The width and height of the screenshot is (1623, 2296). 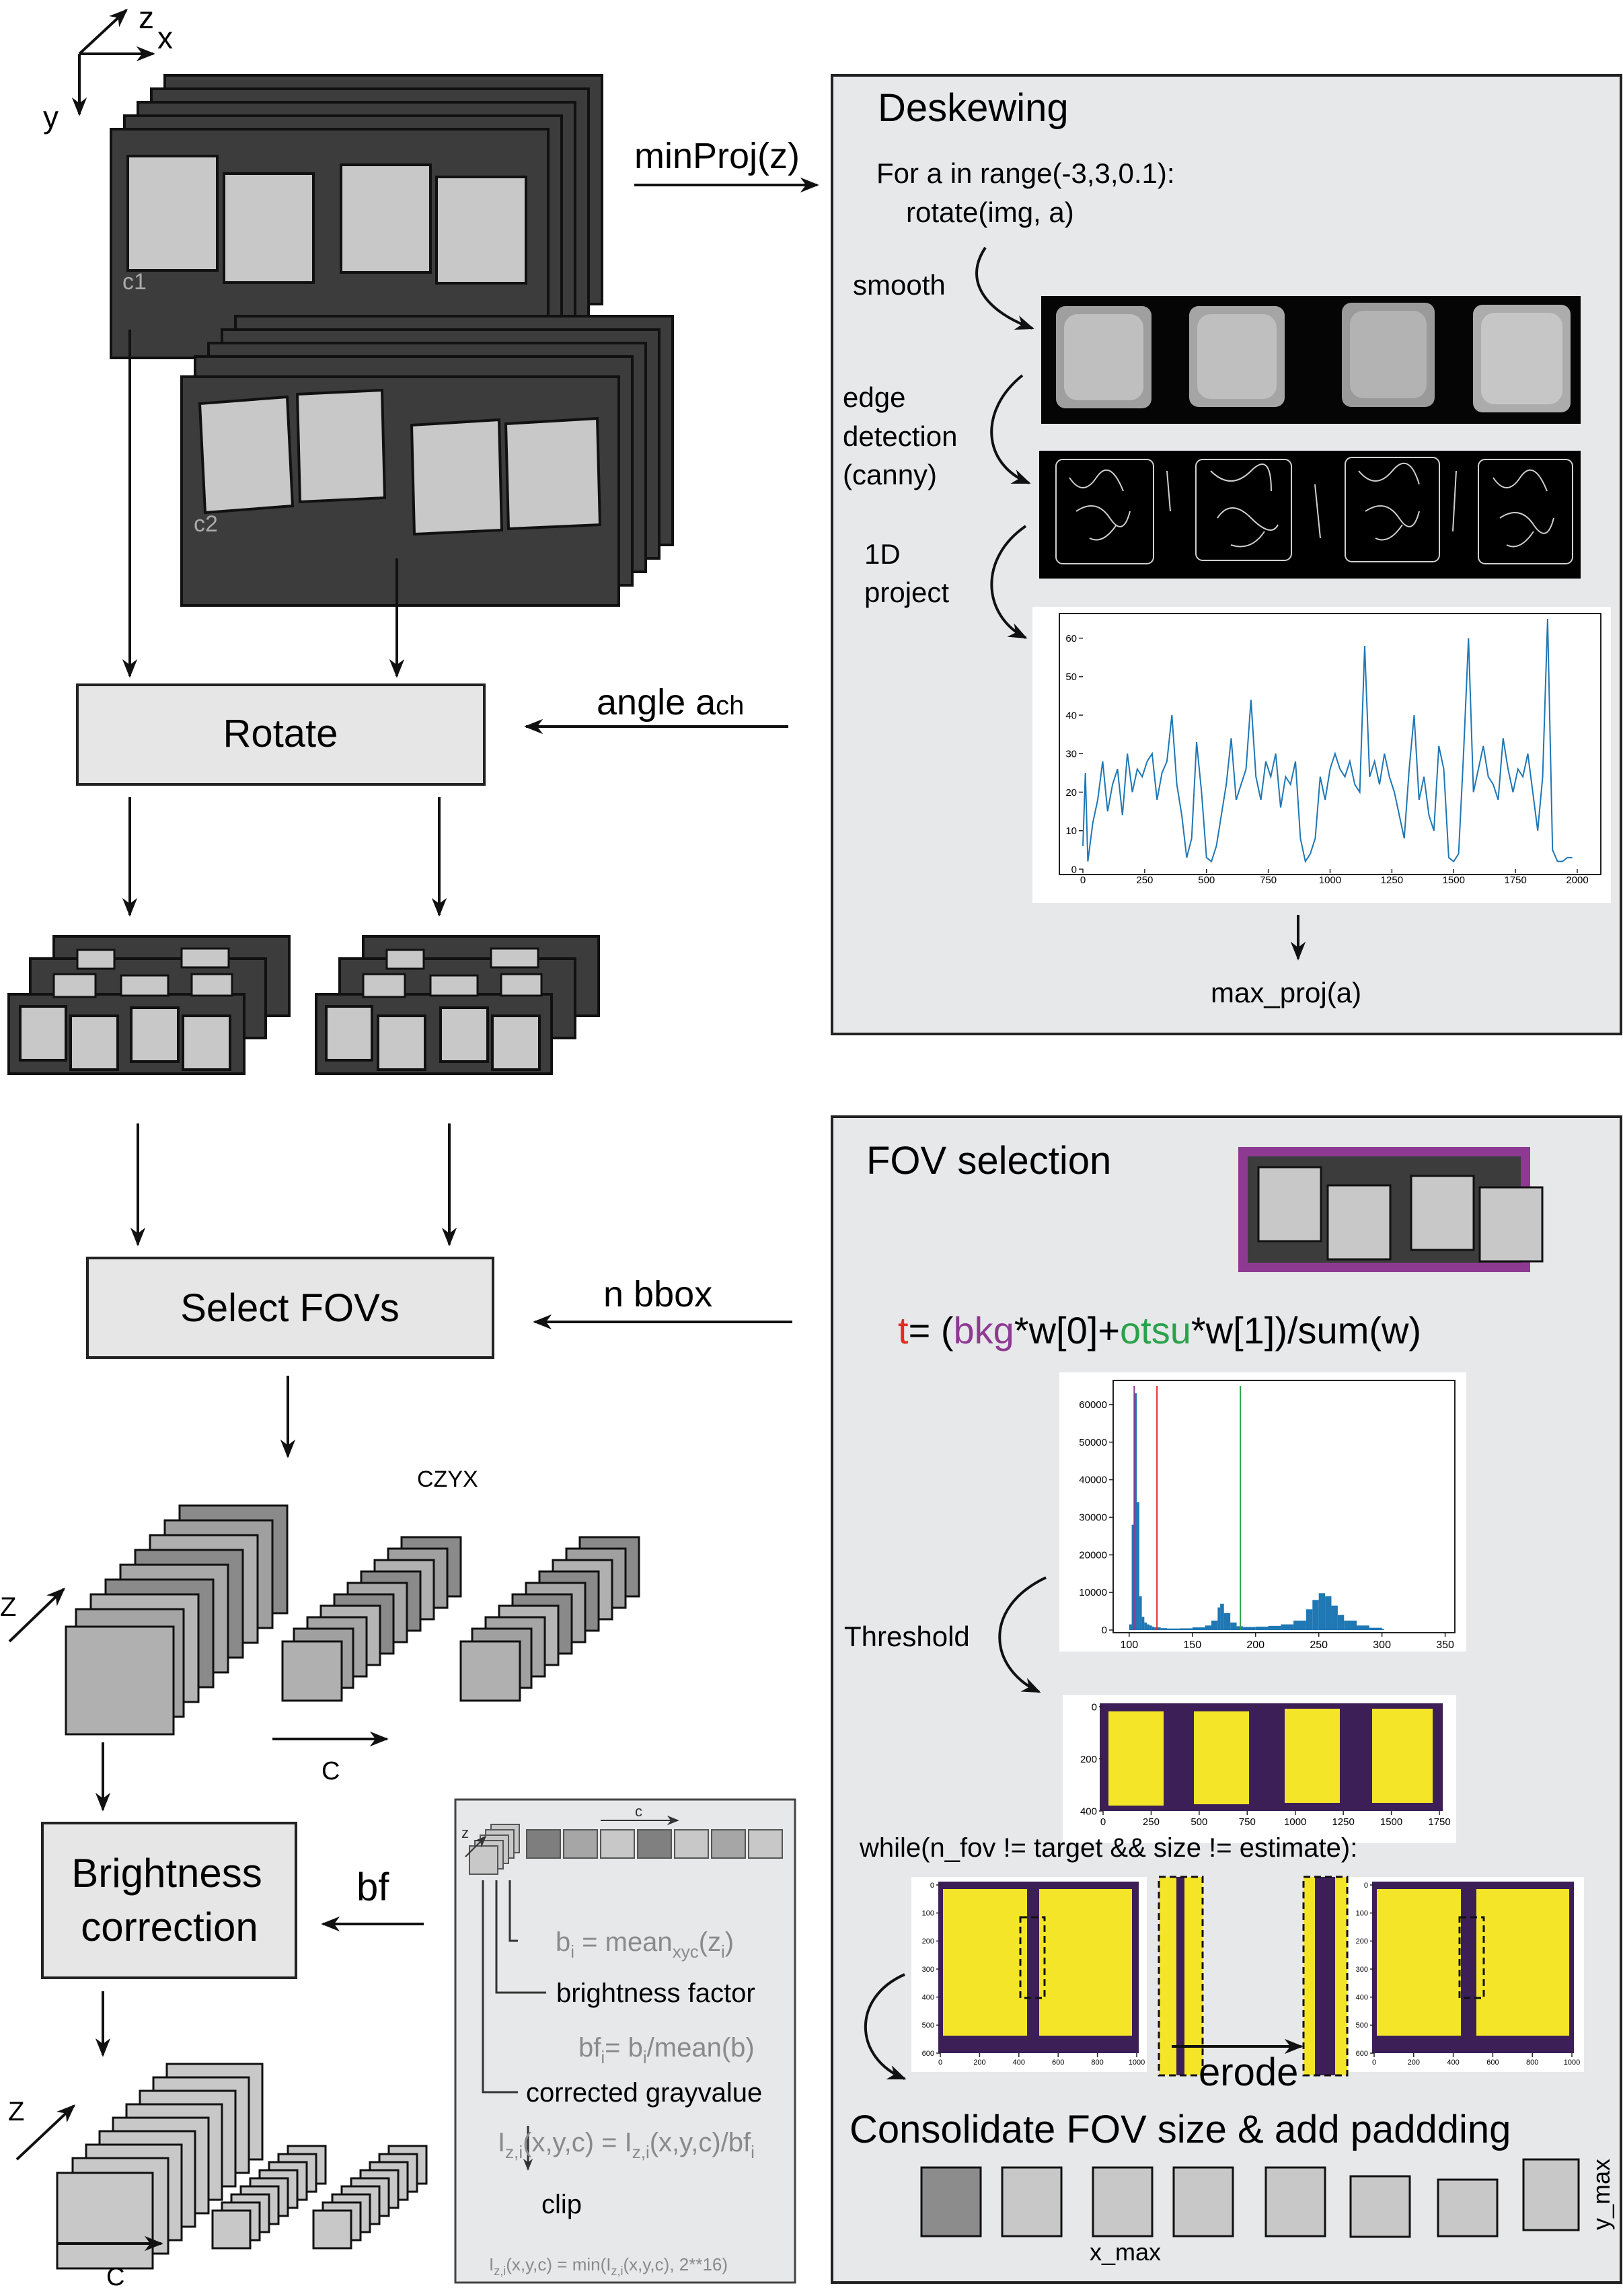 I want to click on mask-ticks: 0 250 500 750 1000 1250 1500 1750 400 200 0, so click(x=1265, y=1764).